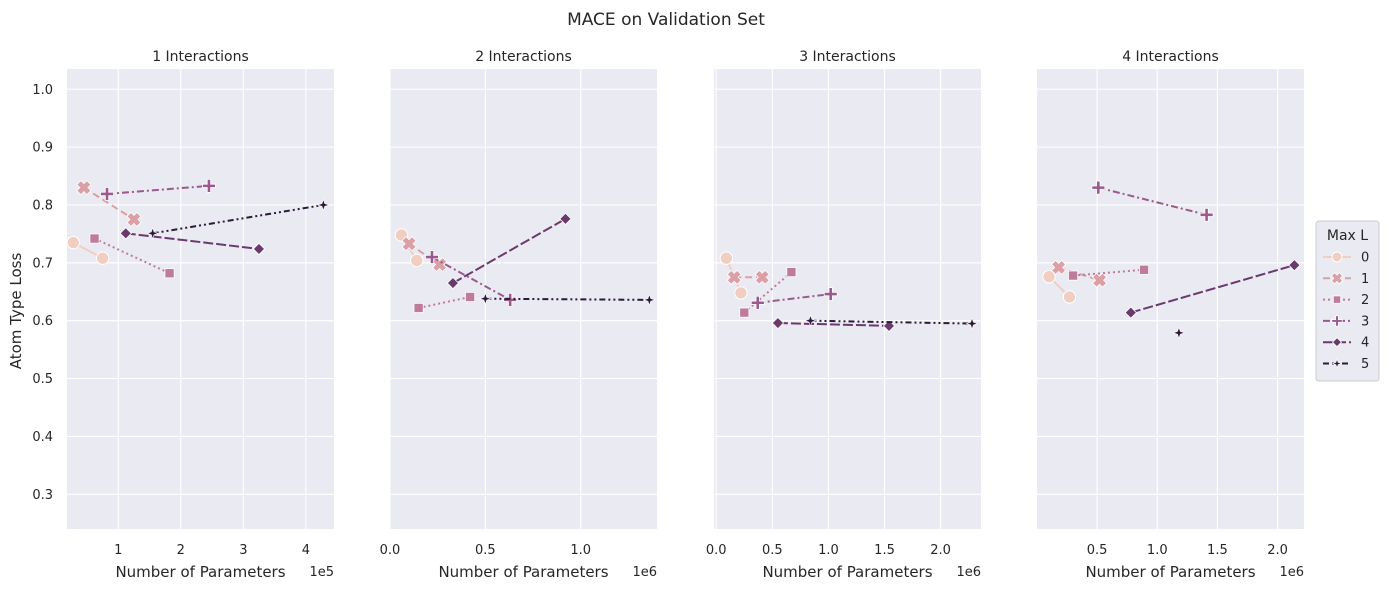 The image size is (1389, 589). What do you see at coordinates (1365, 300) in the screenshot?
I see `legend-label: 2` at bounding box center [1365, 300].